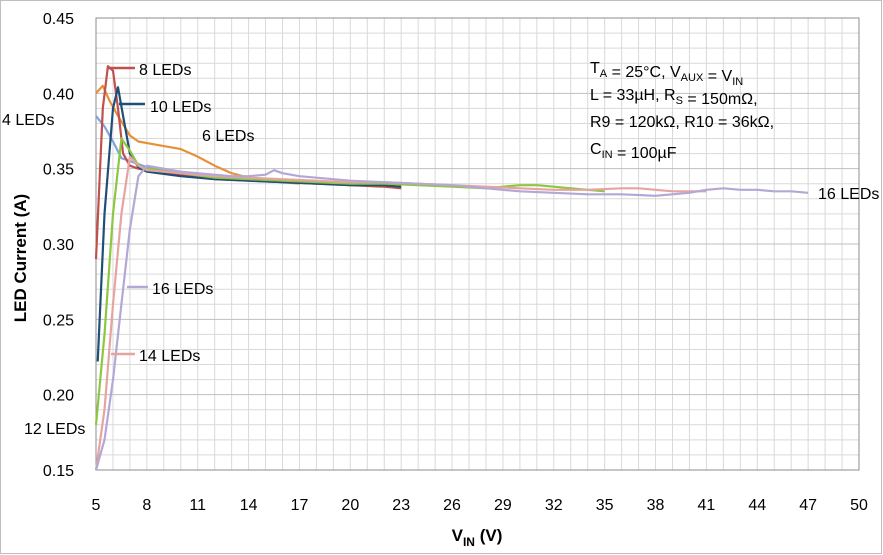  I want to click on x-tick-label: 50, so click(859, 505).